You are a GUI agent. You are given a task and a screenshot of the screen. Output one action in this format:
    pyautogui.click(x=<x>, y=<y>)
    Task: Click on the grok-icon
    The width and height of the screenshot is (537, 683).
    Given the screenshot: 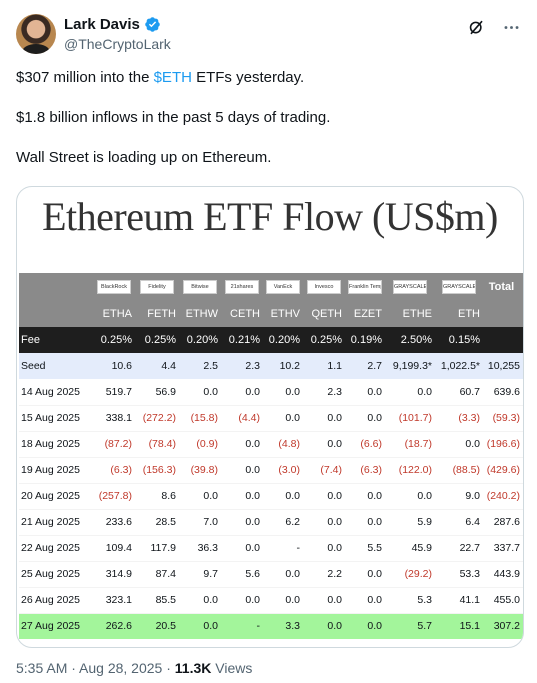 What is the action you would take?
    pyautogui.click(x=476, y=27)
    